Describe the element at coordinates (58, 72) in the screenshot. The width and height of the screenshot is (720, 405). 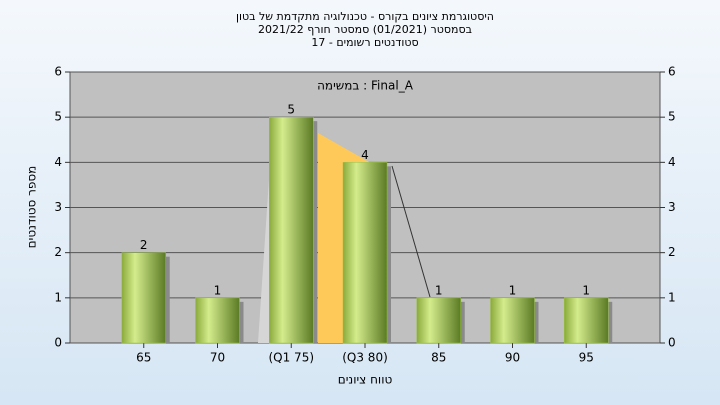
I see `y-tick-label: 6` at that location.